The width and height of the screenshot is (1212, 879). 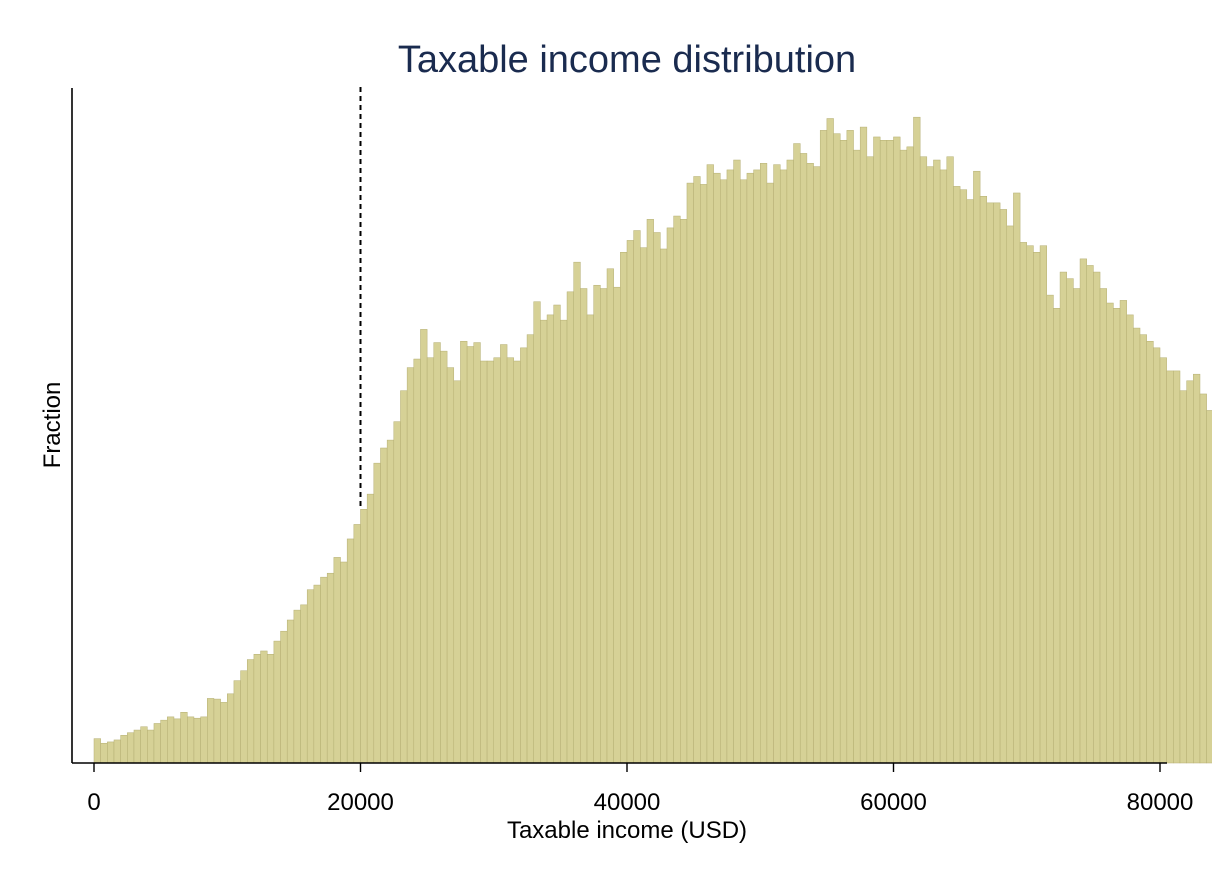 What do you see at coordinates (1160, 802) in the screenshot?
I see `x-tick-label: 80000` at bounding box center [1160, 802].